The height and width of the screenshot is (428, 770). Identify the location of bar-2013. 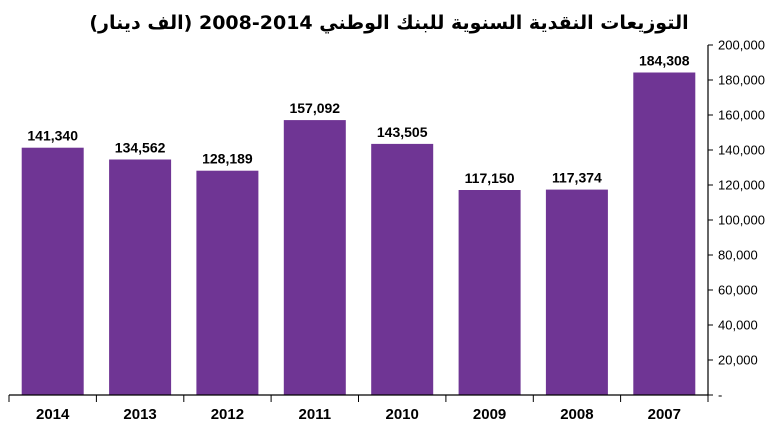
(140, 277).